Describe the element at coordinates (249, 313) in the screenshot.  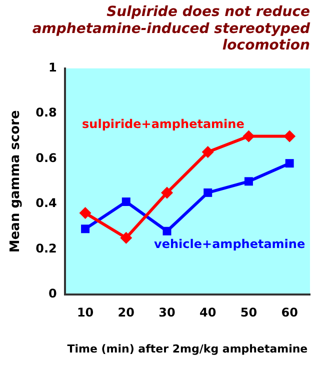
I see `x-tick-label: 50` at that location.